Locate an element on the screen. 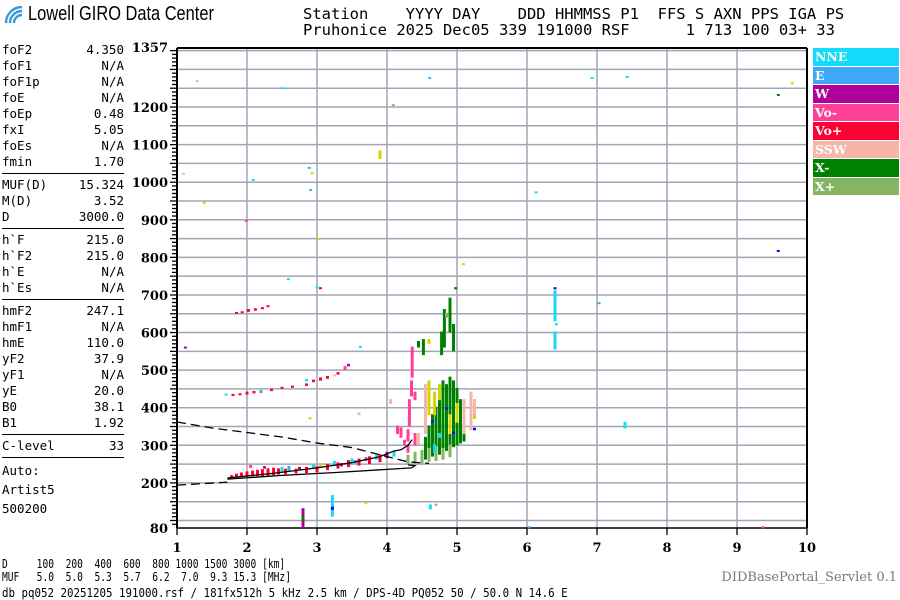 This screenshot has width=900, height=600. y-tick-label: 400 is located at coordinates (154, 409).